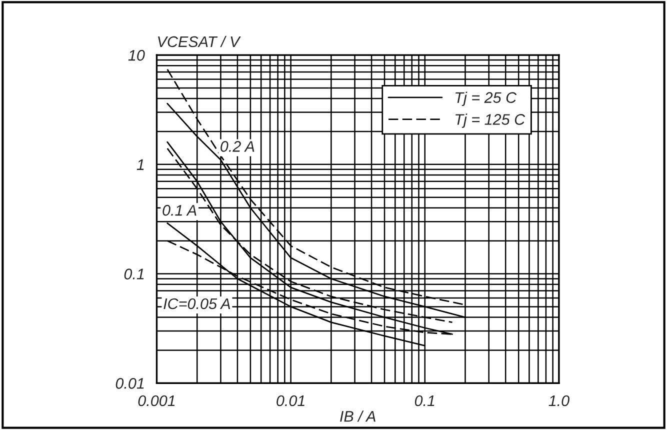 The image size is (667, 430). I want to click on annotation: 0.1 A, so click(179, 210).